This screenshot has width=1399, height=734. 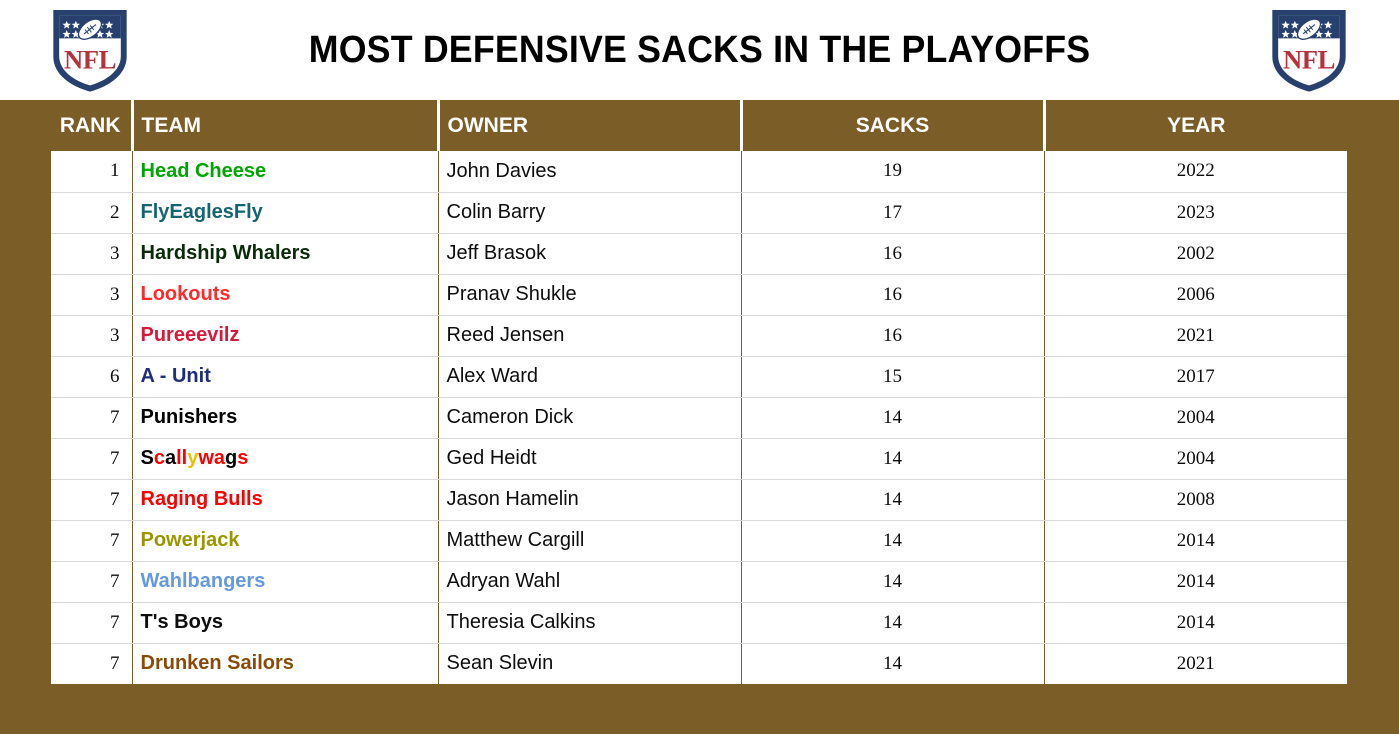 I want to click on page-title: MOST DEFENSIVE SACKS IN THE PLAYOFFS, so click(x=699, y=49).